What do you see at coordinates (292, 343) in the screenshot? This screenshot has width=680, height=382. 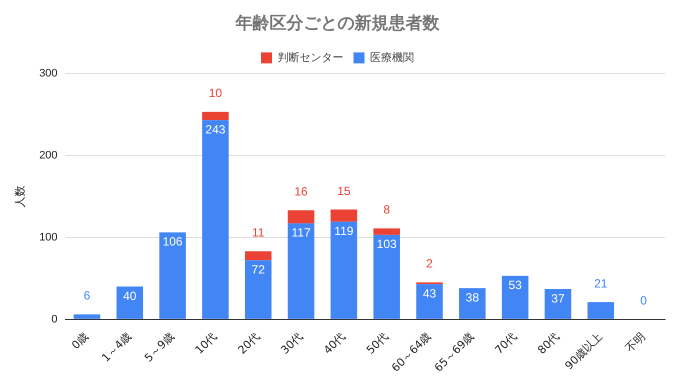 I see `x-tick-label: 30代` at bounding box center [292, 343].